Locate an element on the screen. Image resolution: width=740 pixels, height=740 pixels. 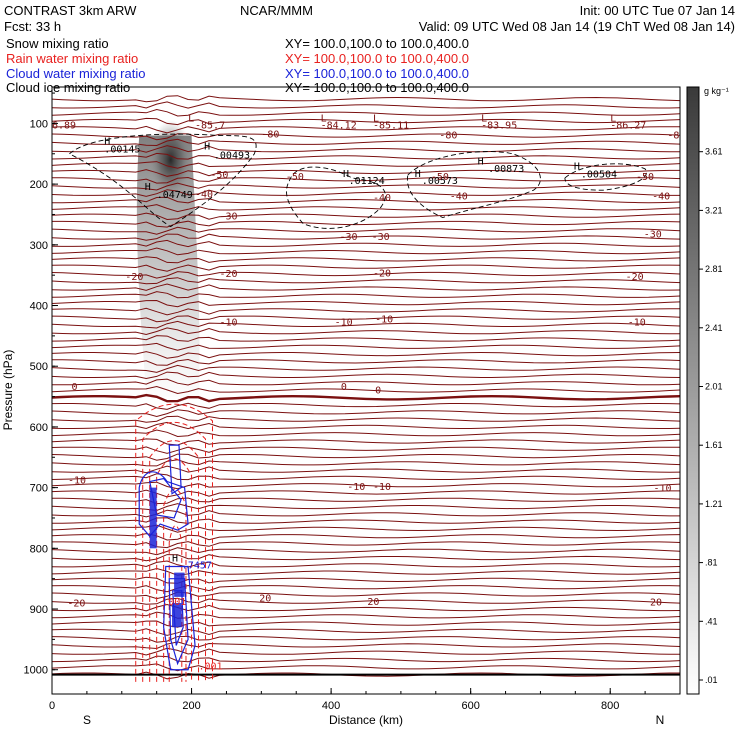
field-label-cloud-water: Cloud water mixing ratio is located at coordinates (75, 73).